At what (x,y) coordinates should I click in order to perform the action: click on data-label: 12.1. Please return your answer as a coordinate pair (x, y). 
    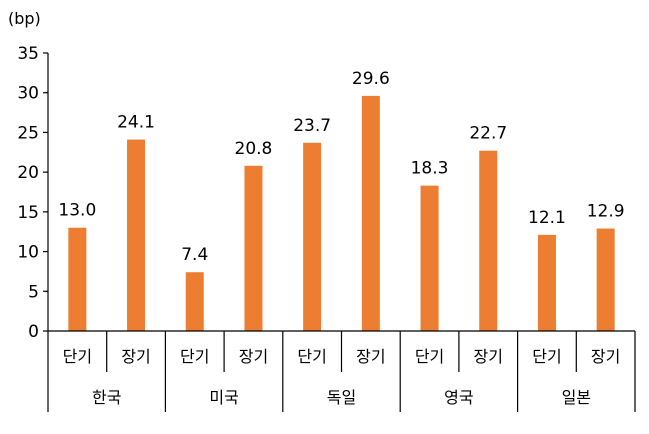
    Looking at the image, I should click on (547, 218).